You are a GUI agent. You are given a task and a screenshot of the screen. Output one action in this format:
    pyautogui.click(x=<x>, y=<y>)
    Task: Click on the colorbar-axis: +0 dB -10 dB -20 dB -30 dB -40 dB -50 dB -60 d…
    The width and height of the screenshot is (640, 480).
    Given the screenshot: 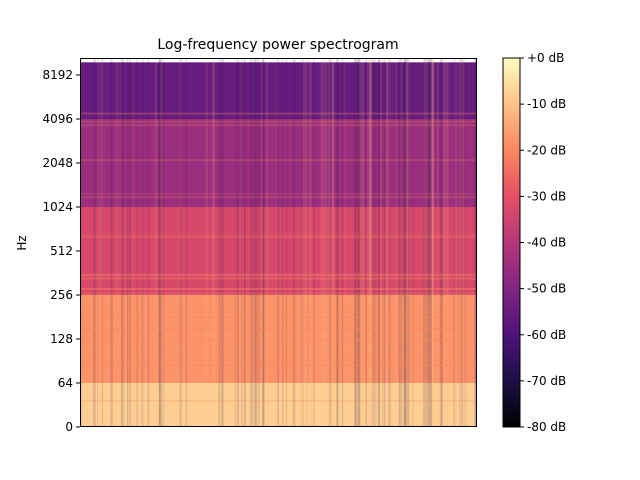 What is the action you would take?
    pyautogui.click(x=543, y=242)
    